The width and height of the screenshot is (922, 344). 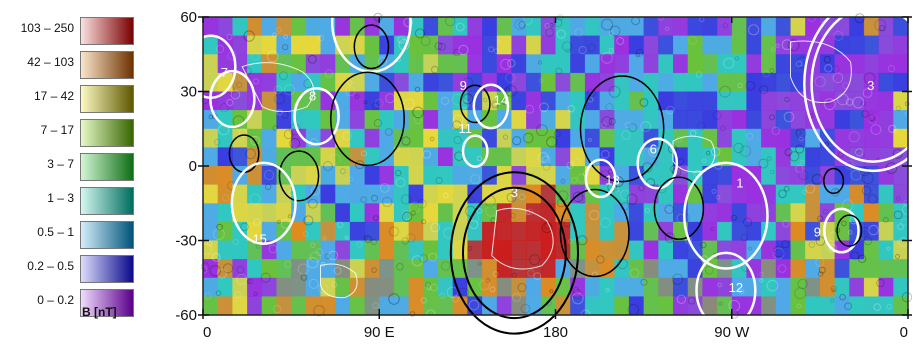 I want to click on mare-outline, so click(x=277, y=87).